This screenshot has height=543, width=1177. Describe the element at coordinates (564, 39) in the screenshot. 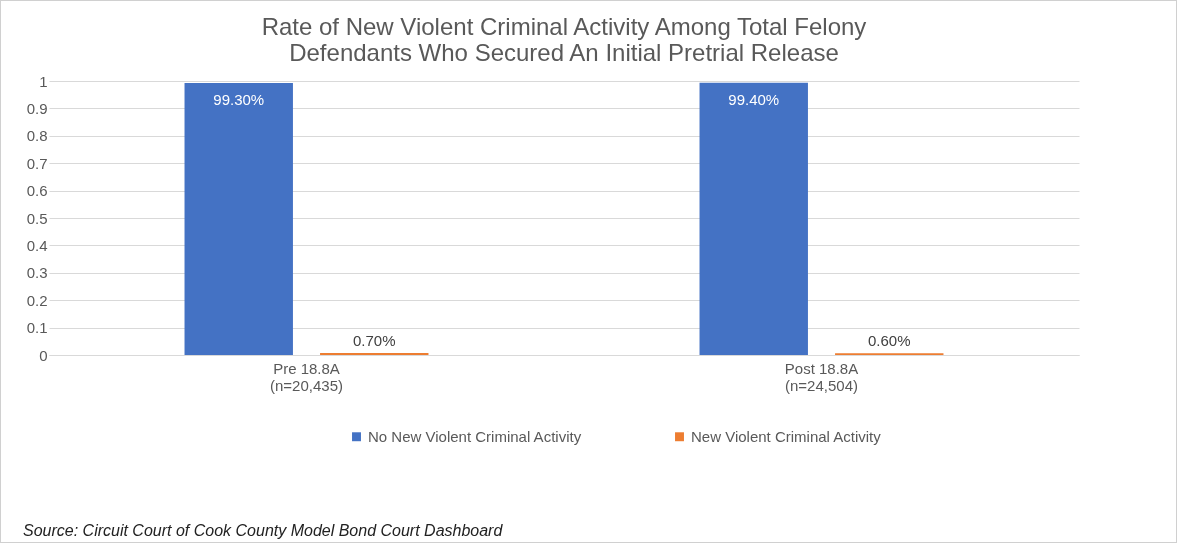

I see `chart-title: Rate of New Violent Criminal Activity Among Total Felony Defendants Who Secured An Initial Pretrial Release` at that location.